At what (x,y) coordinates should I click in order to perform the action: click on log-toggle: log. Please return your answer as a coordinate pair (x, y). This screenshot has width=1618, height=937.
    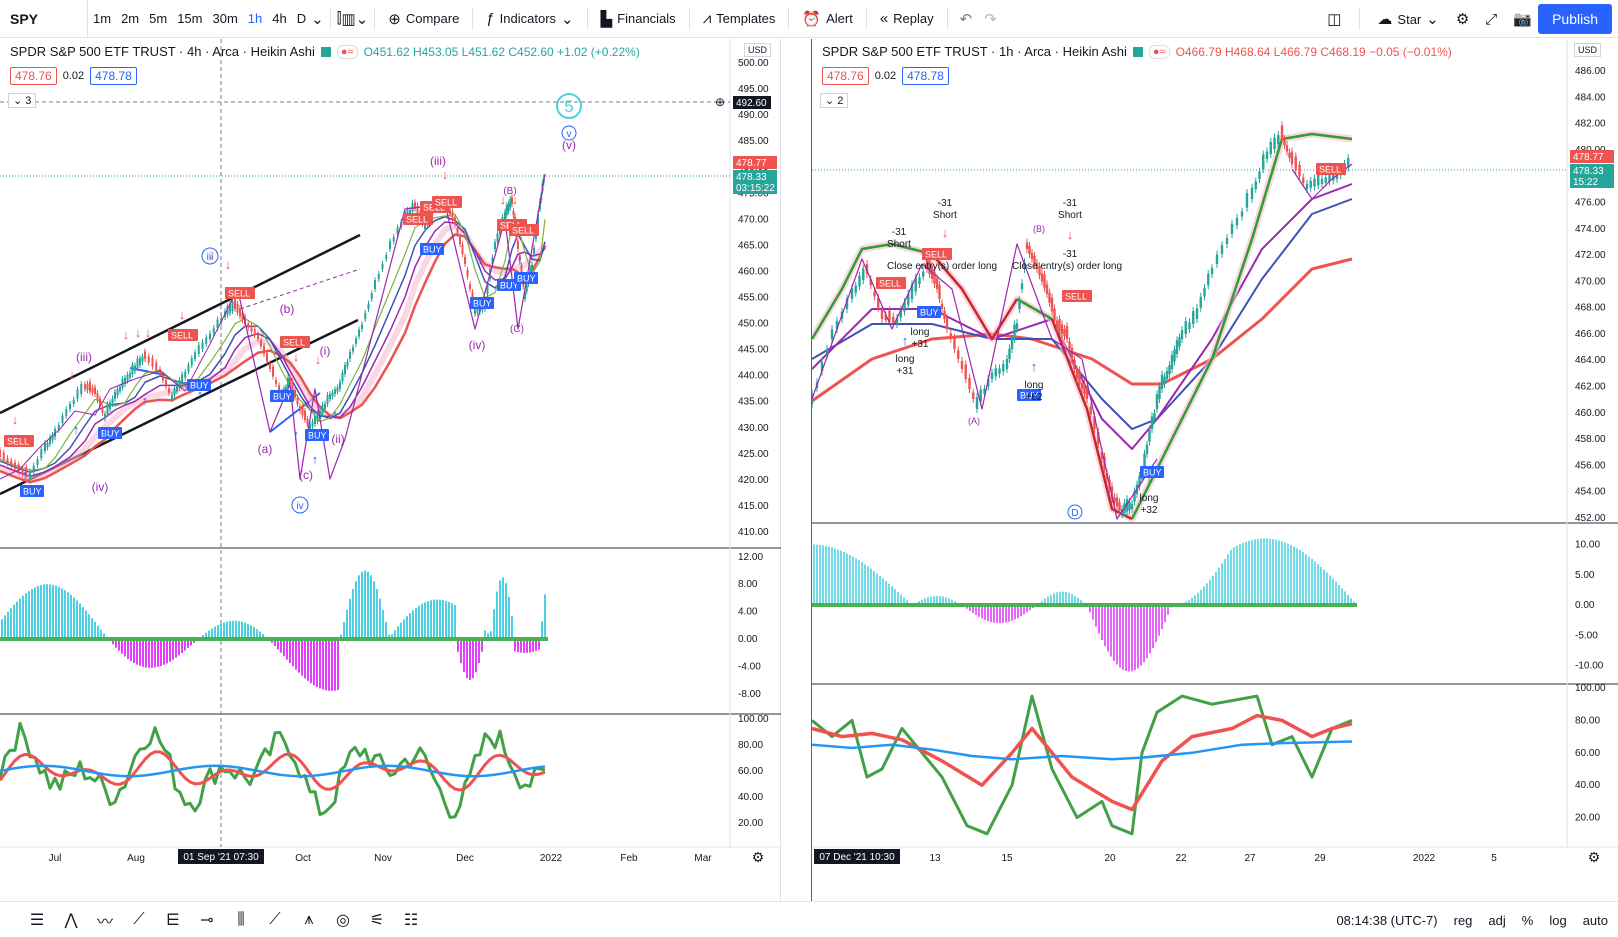
    Looking at the image, I should click on (1558, 920).